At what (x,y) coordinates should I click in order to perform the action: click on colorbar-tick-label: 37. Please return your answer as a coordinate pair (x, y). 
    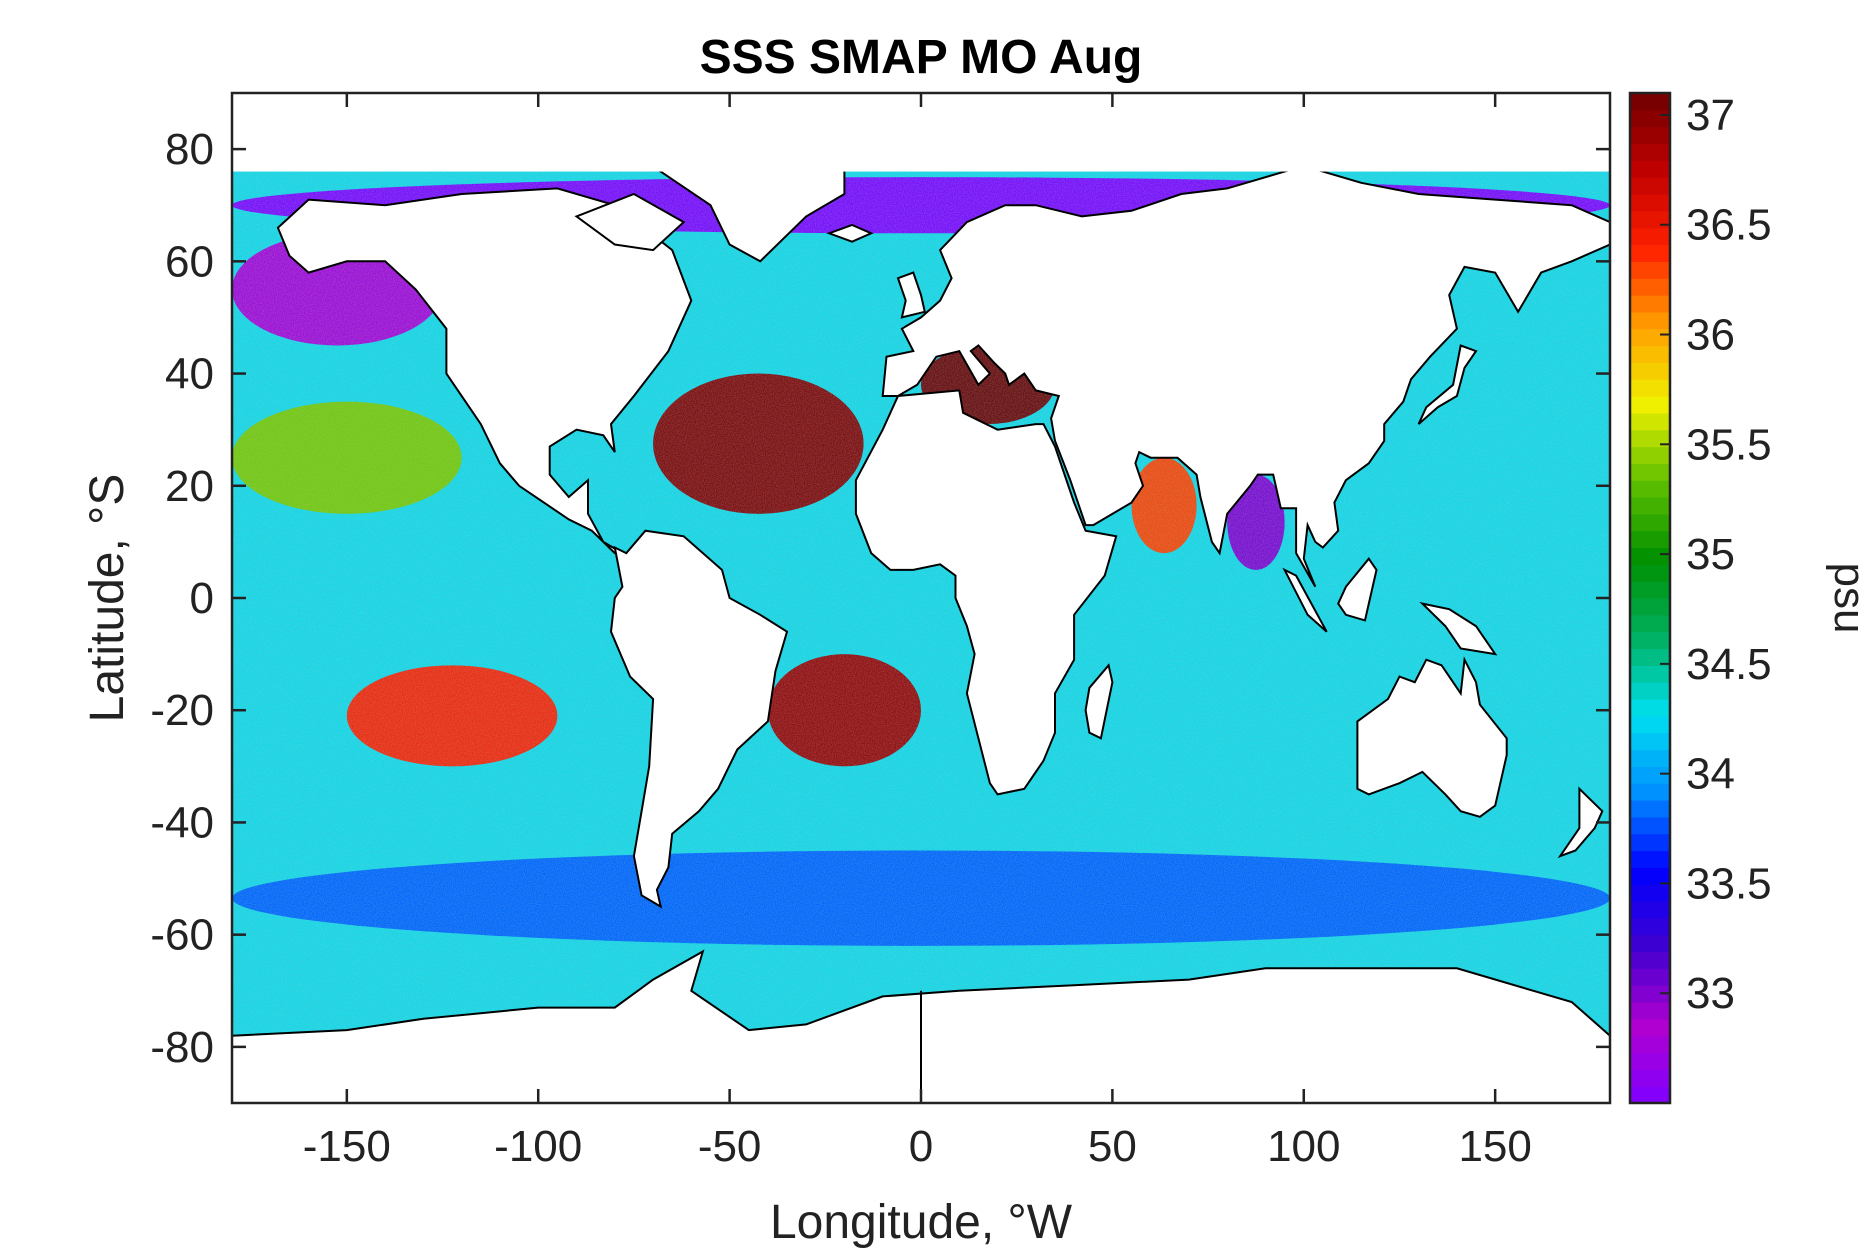
    Looking at the image, I should click on (1710, 115).